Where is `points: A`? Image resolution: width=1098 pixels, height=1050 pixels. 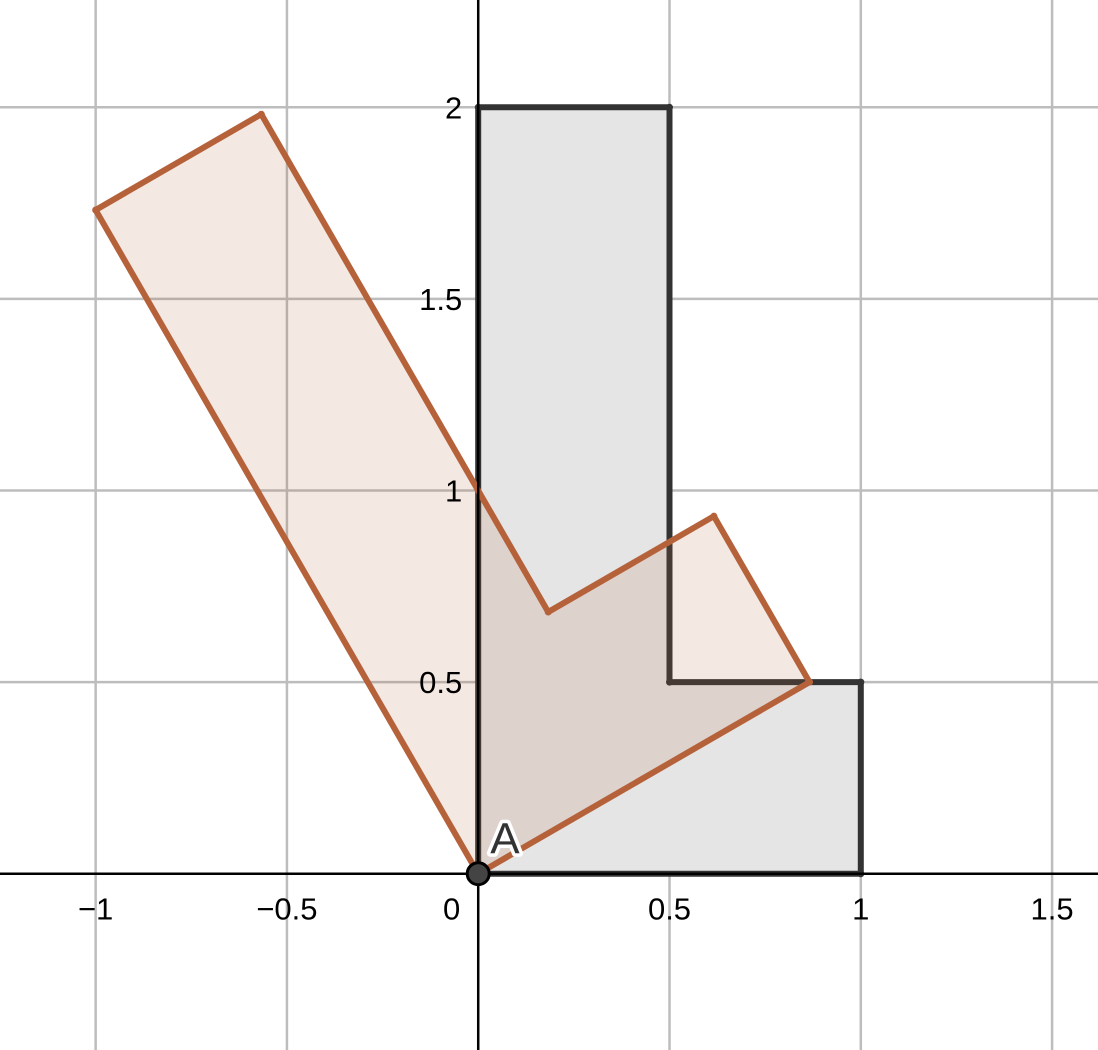
points: A is located at coordinates (494, 849).